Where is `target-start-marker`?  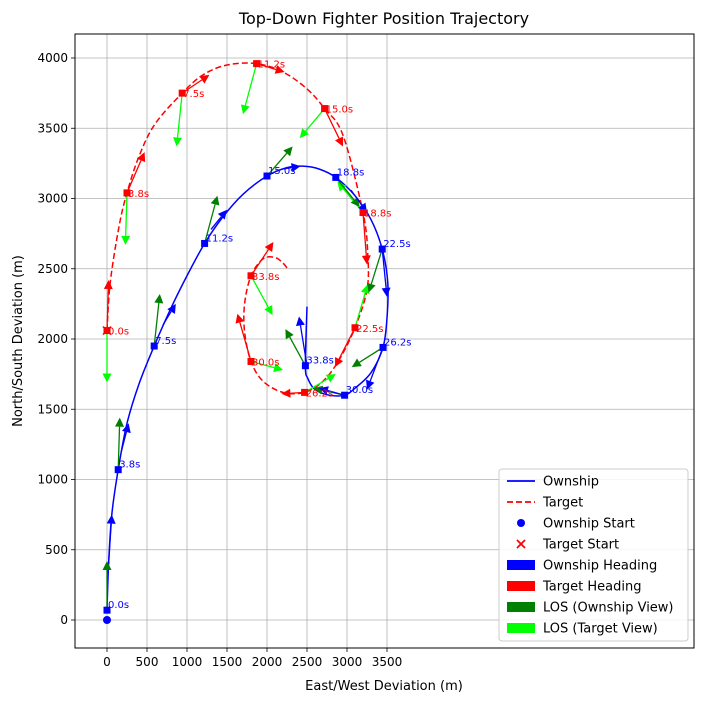 target-start-marker is located at coordinates (107, 331).